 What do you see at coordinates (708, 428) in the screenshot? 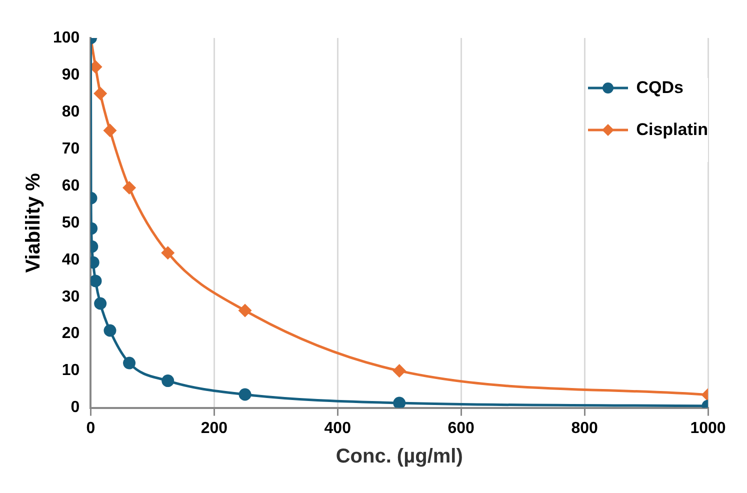
I see `x-tick-label: 1000` at bounding box center [708, 428].